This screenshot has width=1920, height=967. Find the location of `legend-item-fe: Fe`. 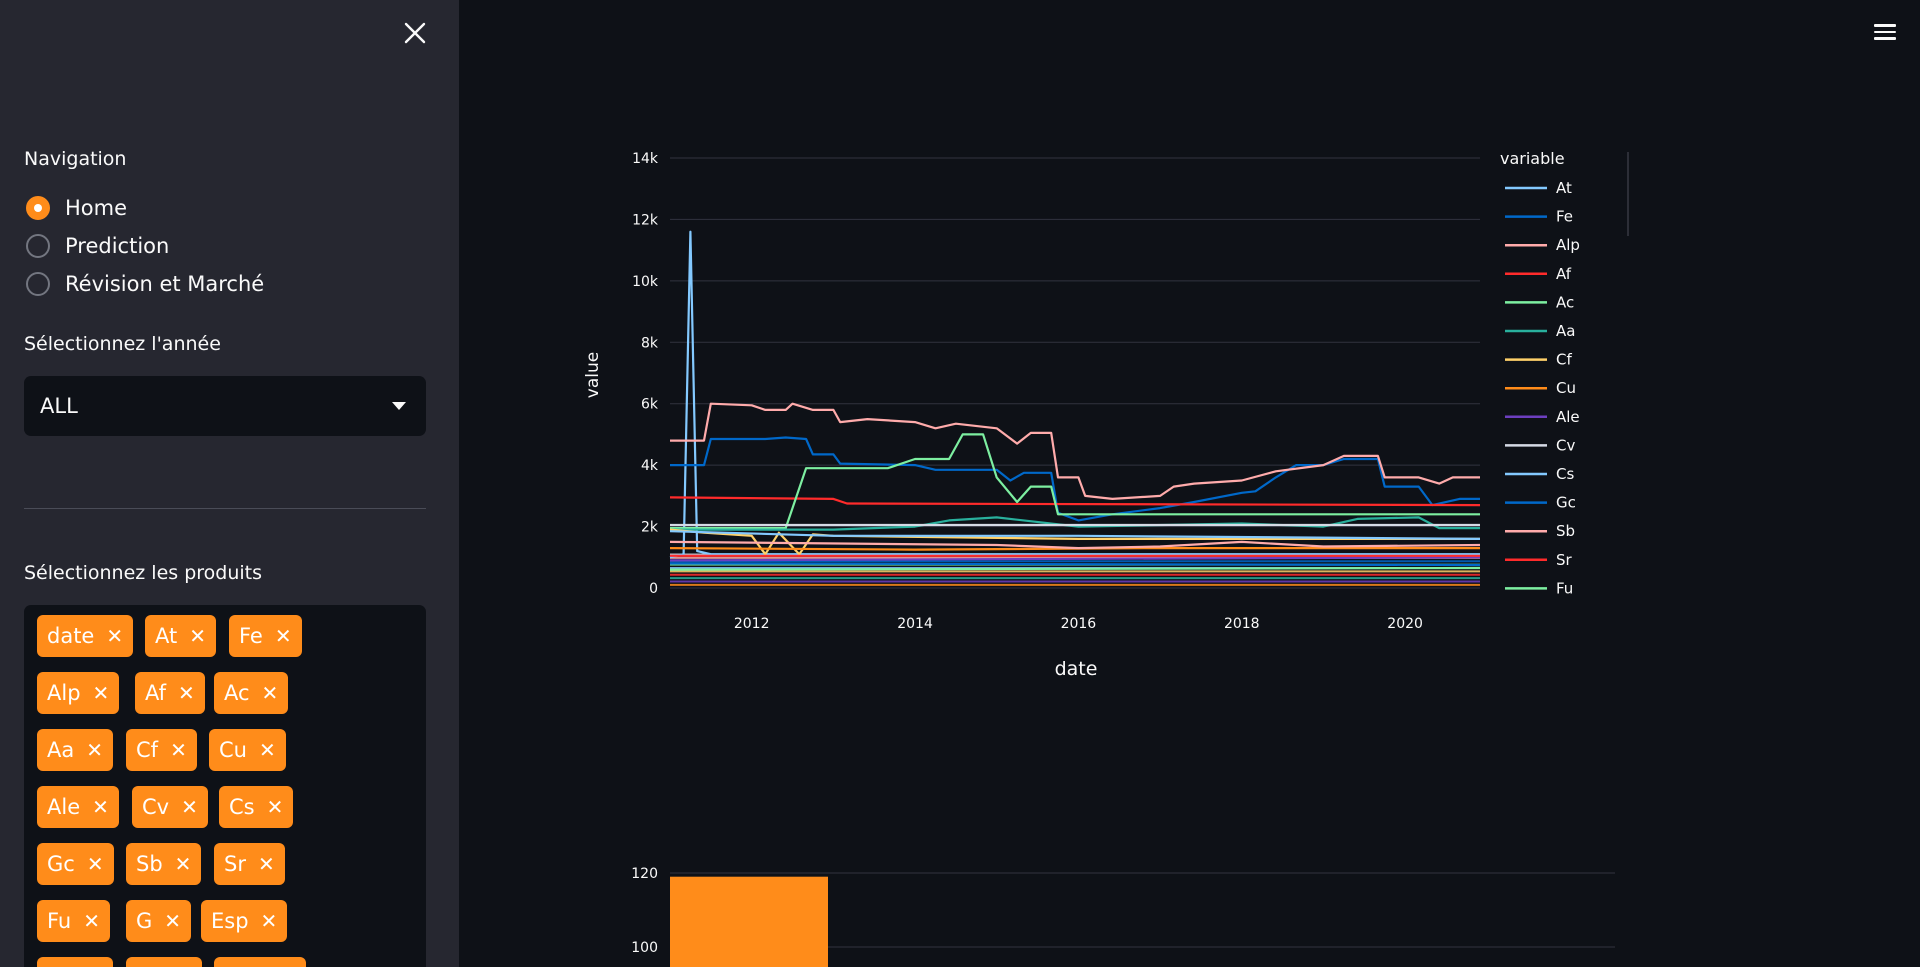

legend-item-fe: Fe is located at coordinates (1539, 217).